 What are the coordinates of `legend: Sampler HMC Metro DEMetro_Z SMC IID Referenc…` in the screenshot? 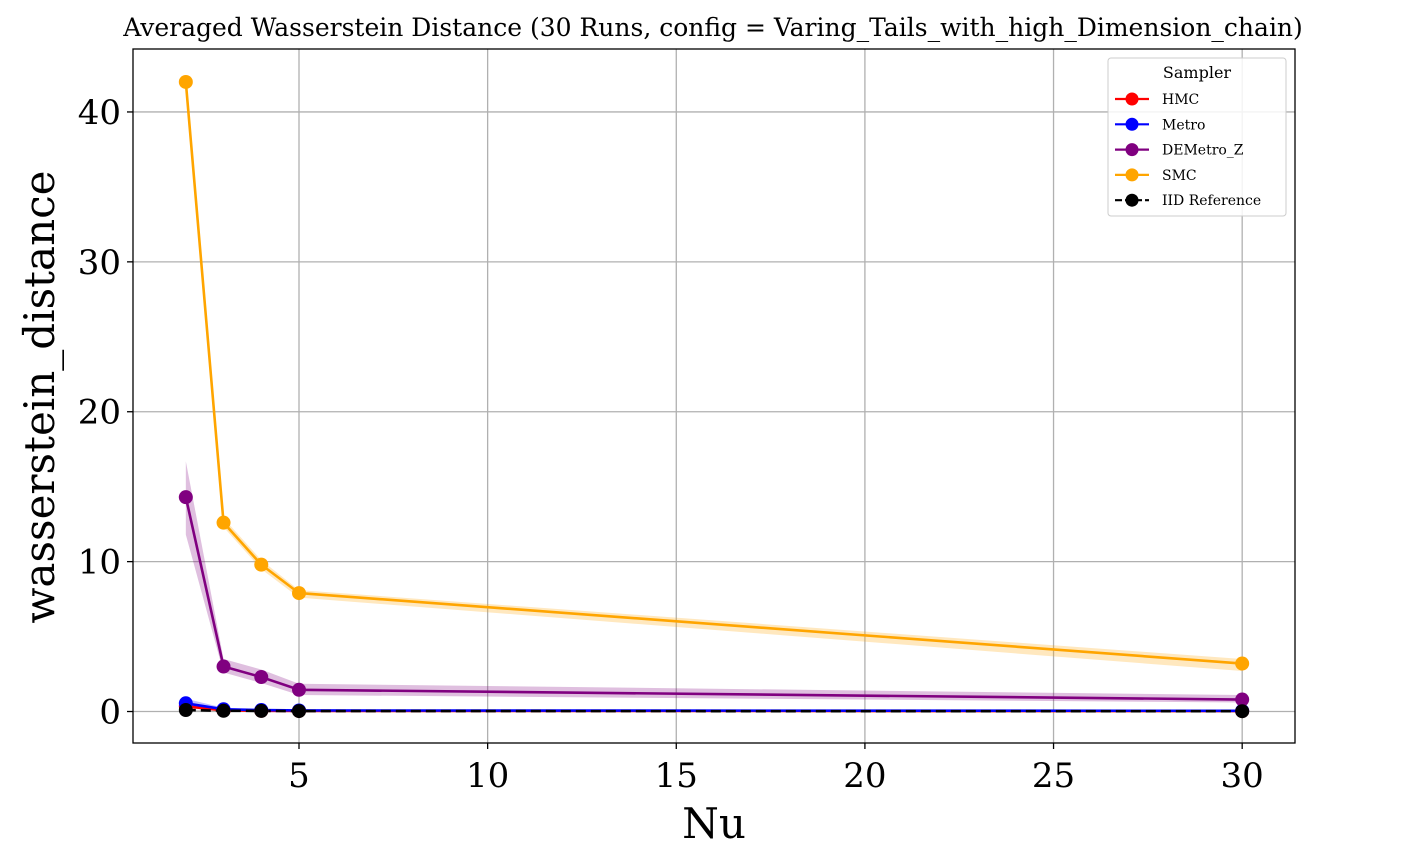 It's located at (1197, 137).